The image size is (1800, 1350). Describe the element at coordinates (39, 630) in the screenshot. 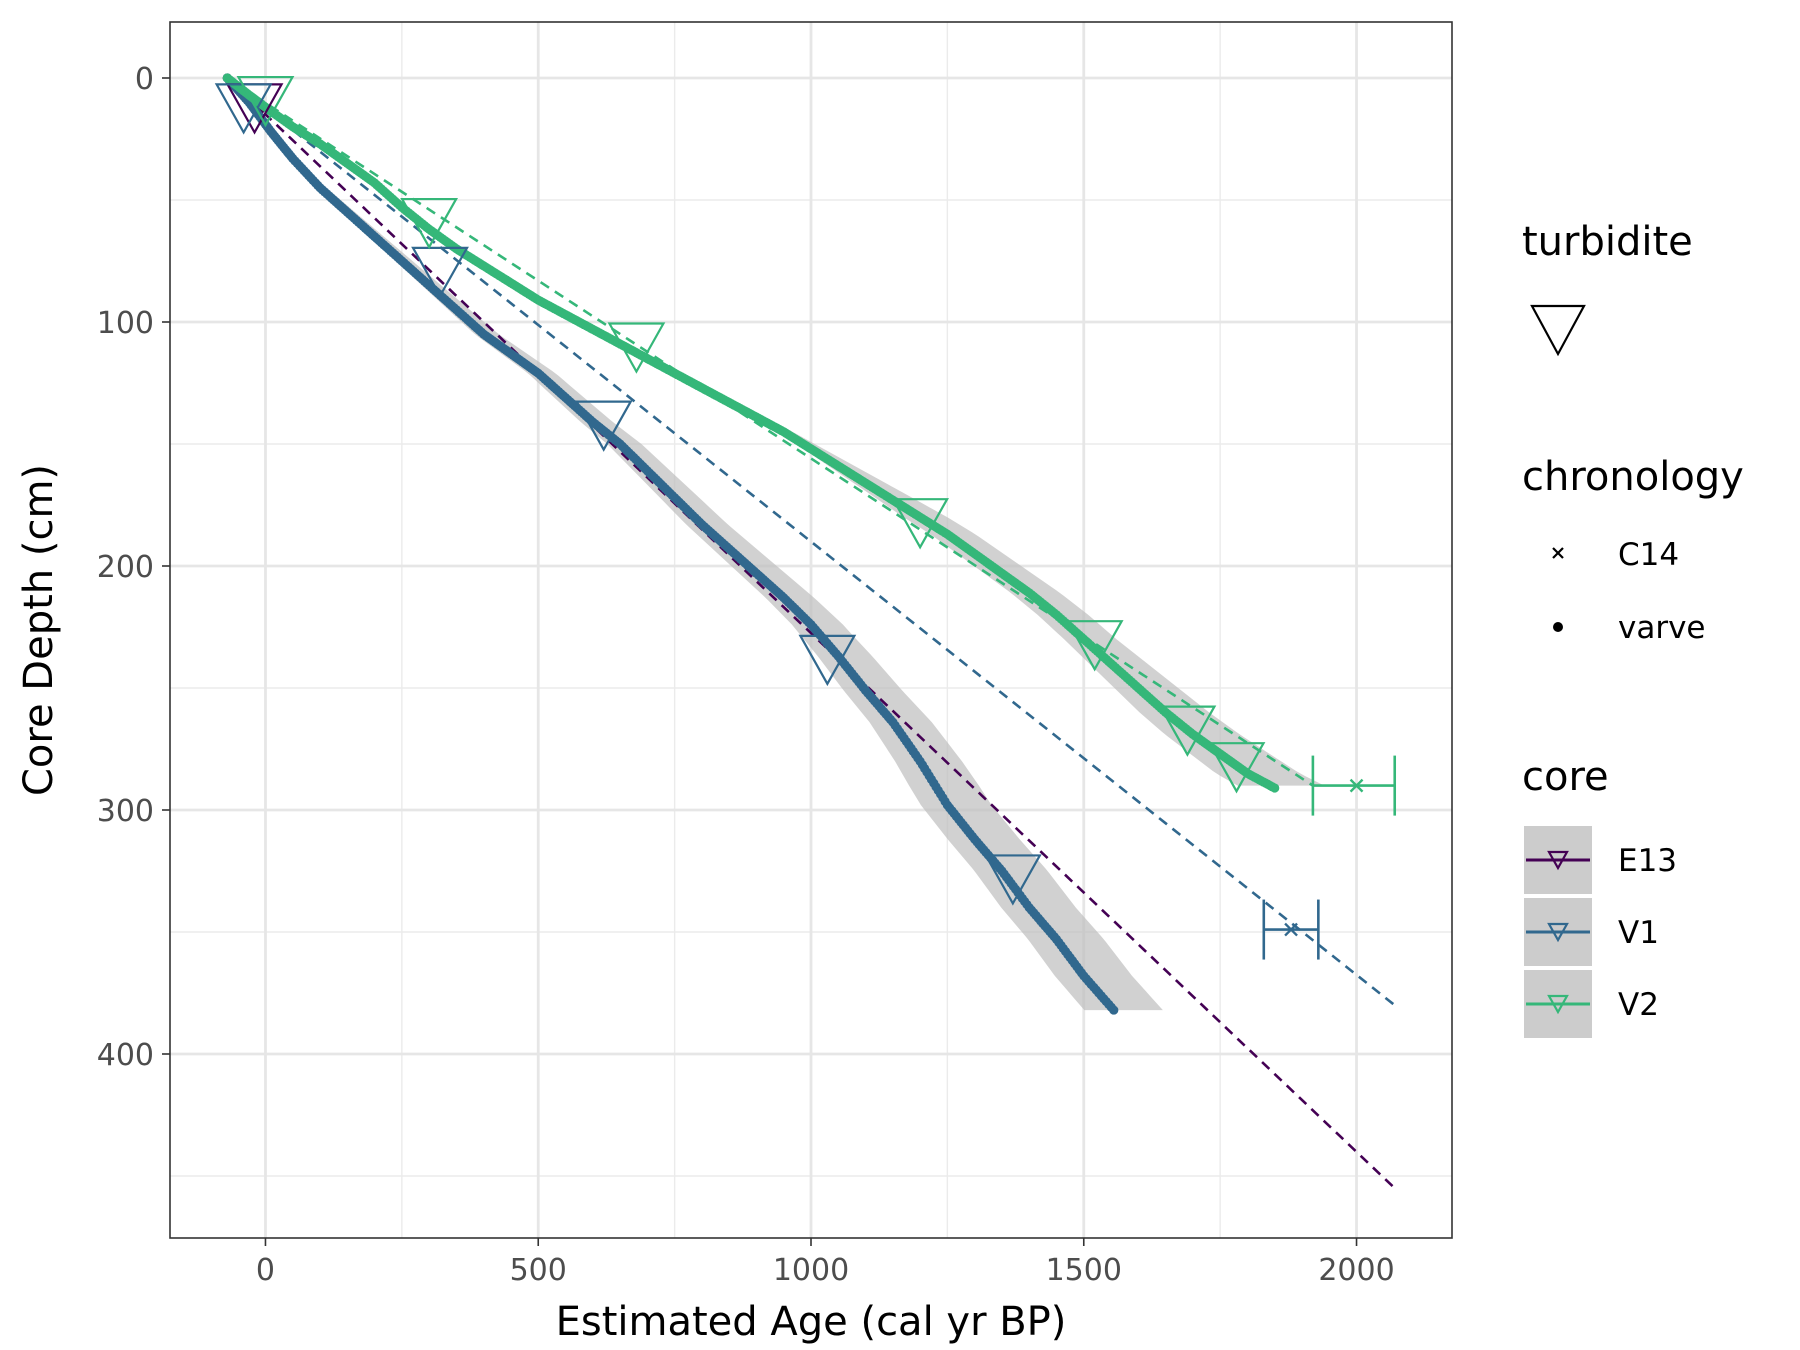

I see `y-axis-title: Core Depth (cm)` at that location.